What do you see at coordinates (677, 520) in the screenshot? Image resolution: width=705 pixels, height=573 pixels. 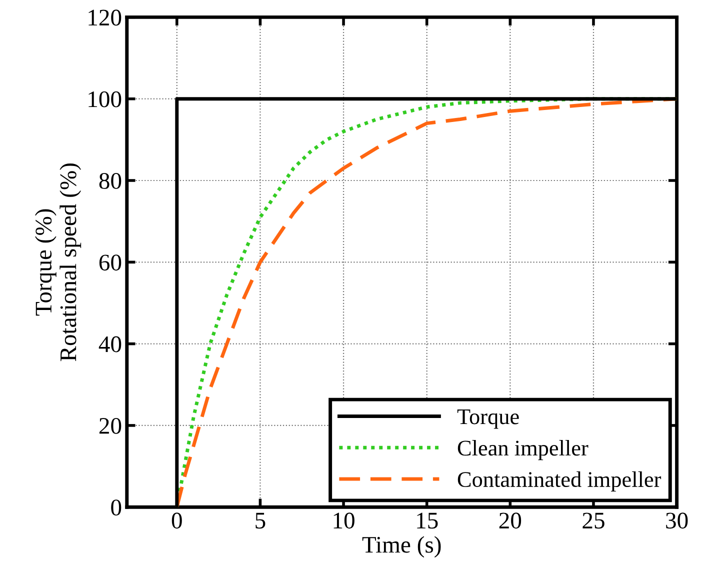 I see `x-tick-label: 30` at bounding box center [677, 520].